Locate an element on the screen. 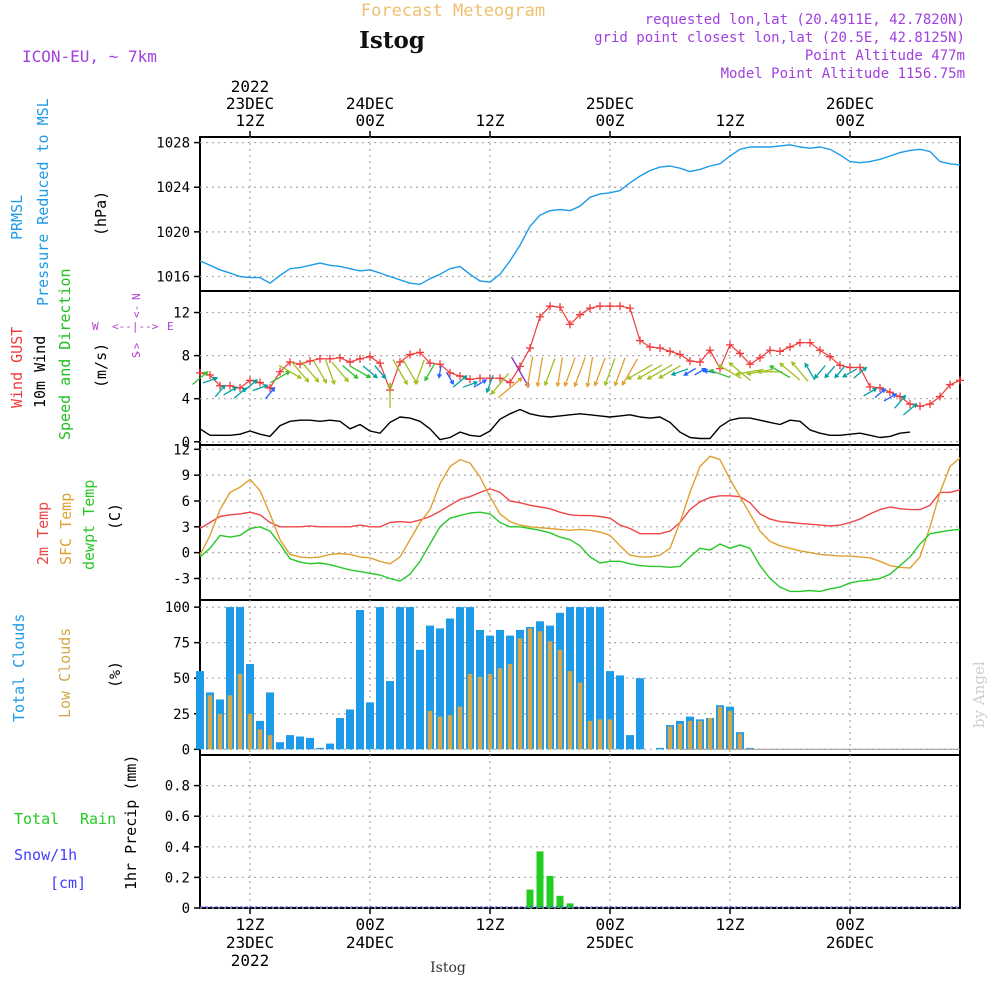 This screenshot has width=1000, height=1004. compass-we-arrows: <--|--> is located at coordinates (135, 326).